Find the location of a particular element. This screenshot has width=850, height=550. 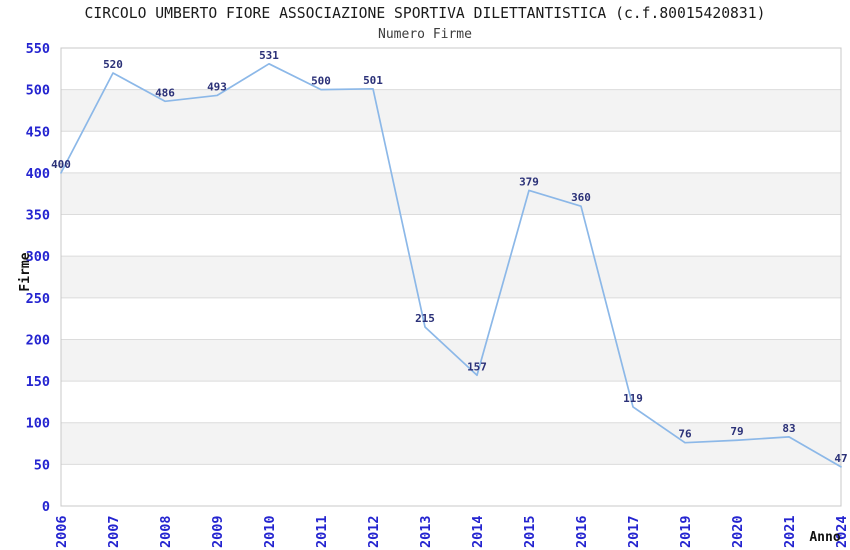

data-point-label: 379 is located at coordinates (529, 181).